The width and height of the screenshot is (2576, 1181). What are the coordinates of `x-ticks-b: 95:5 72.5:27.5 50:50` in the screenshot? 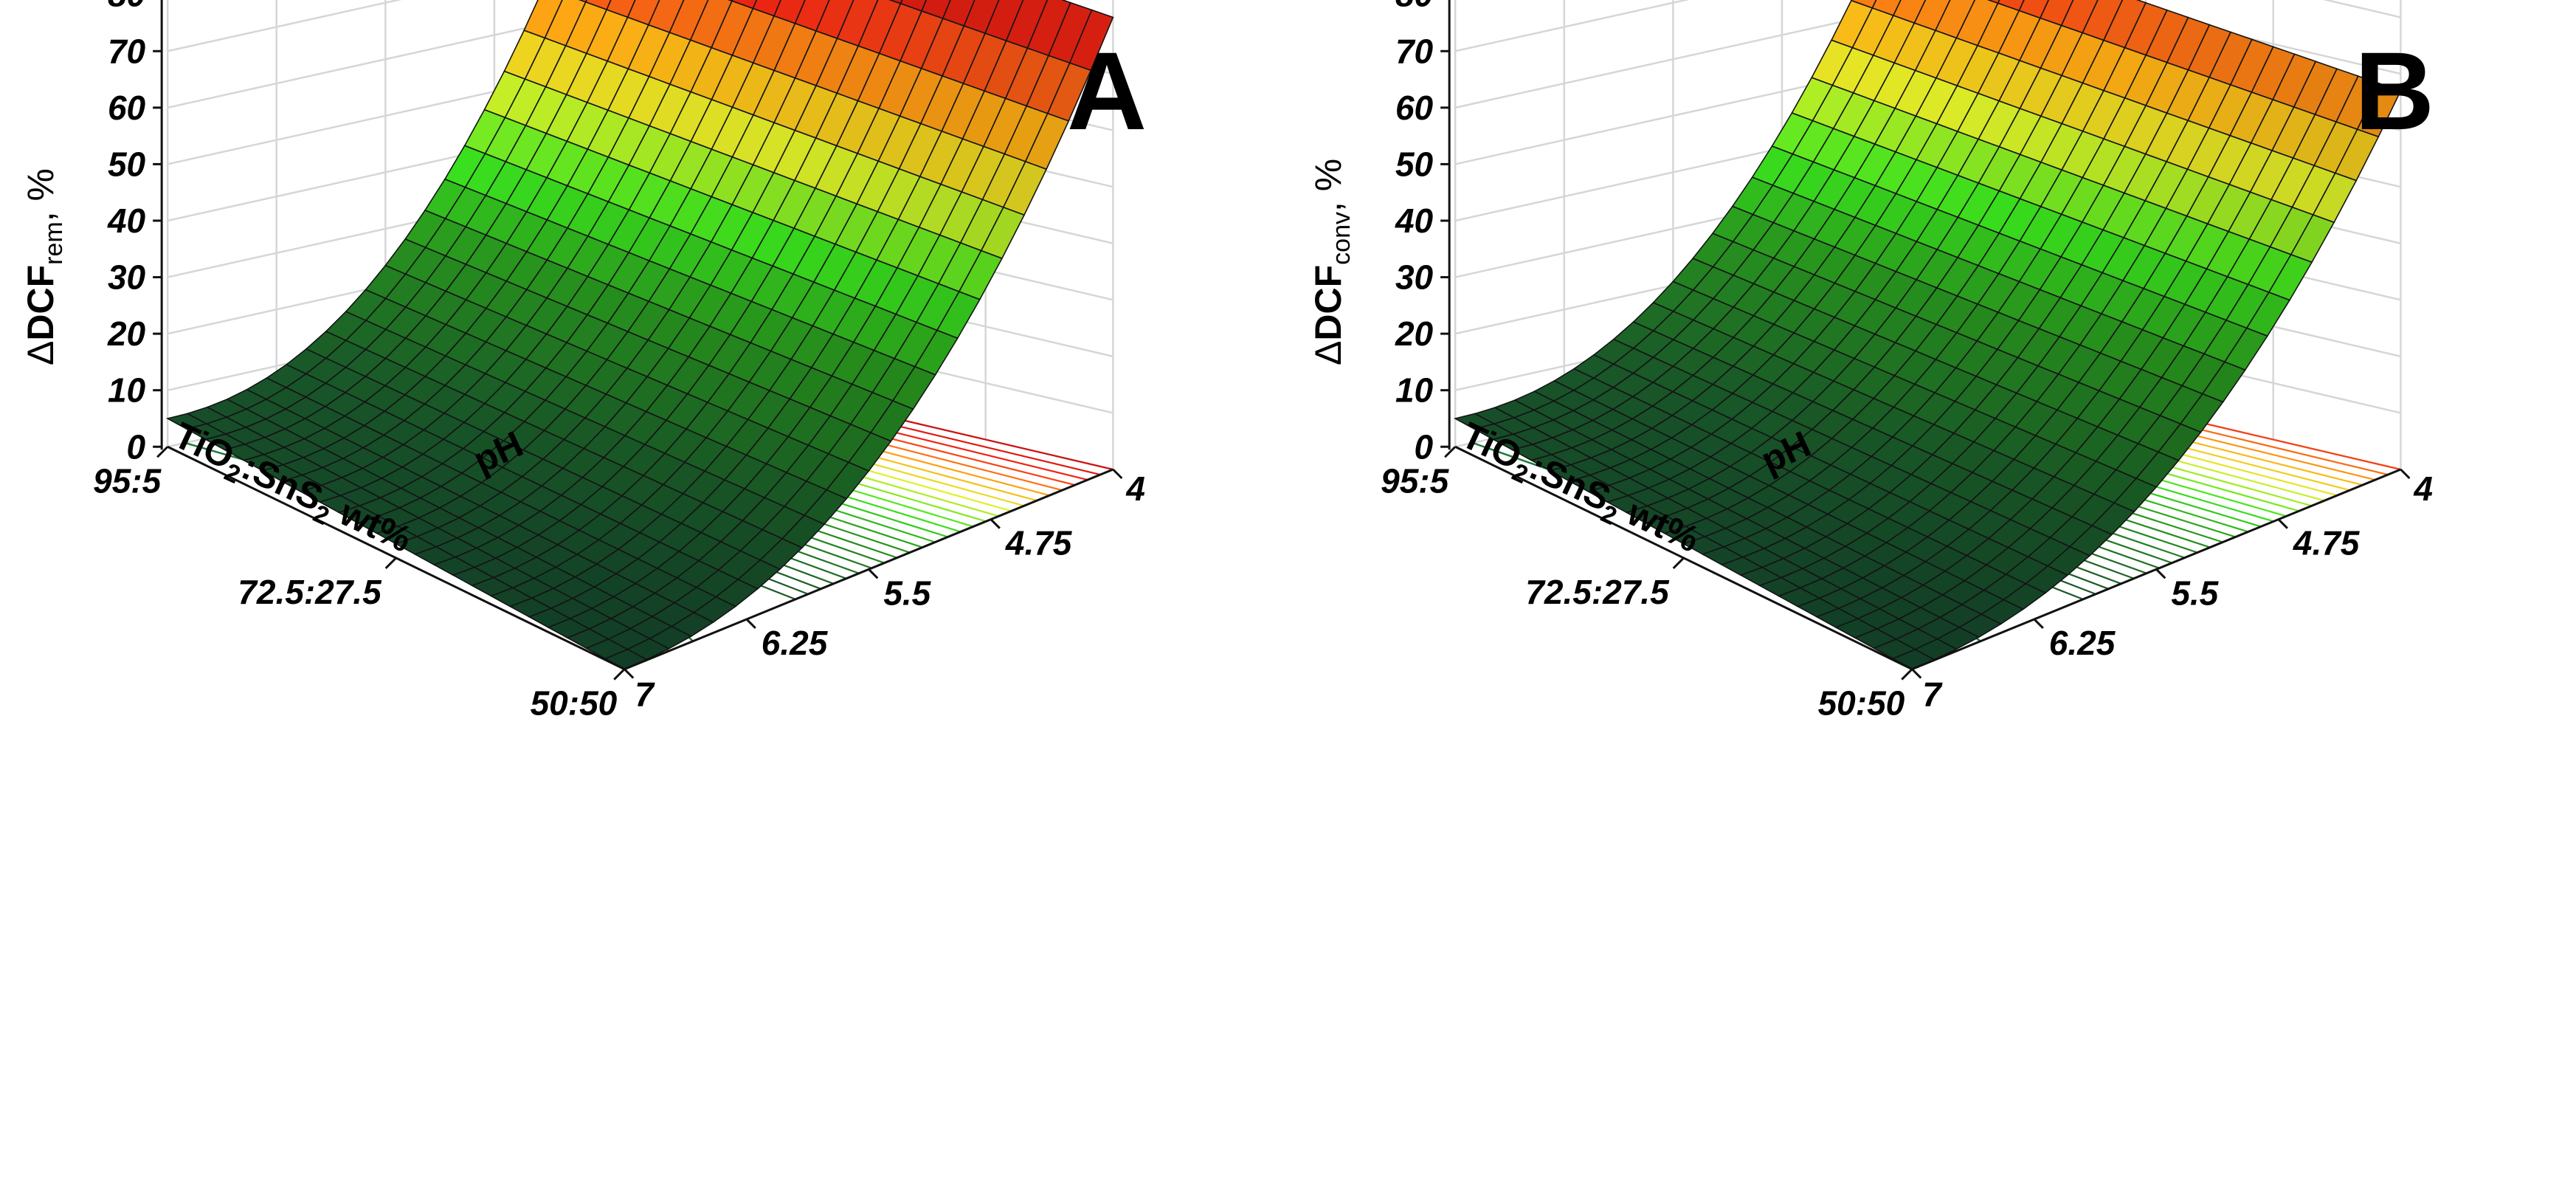 It's located at (1647, 584).